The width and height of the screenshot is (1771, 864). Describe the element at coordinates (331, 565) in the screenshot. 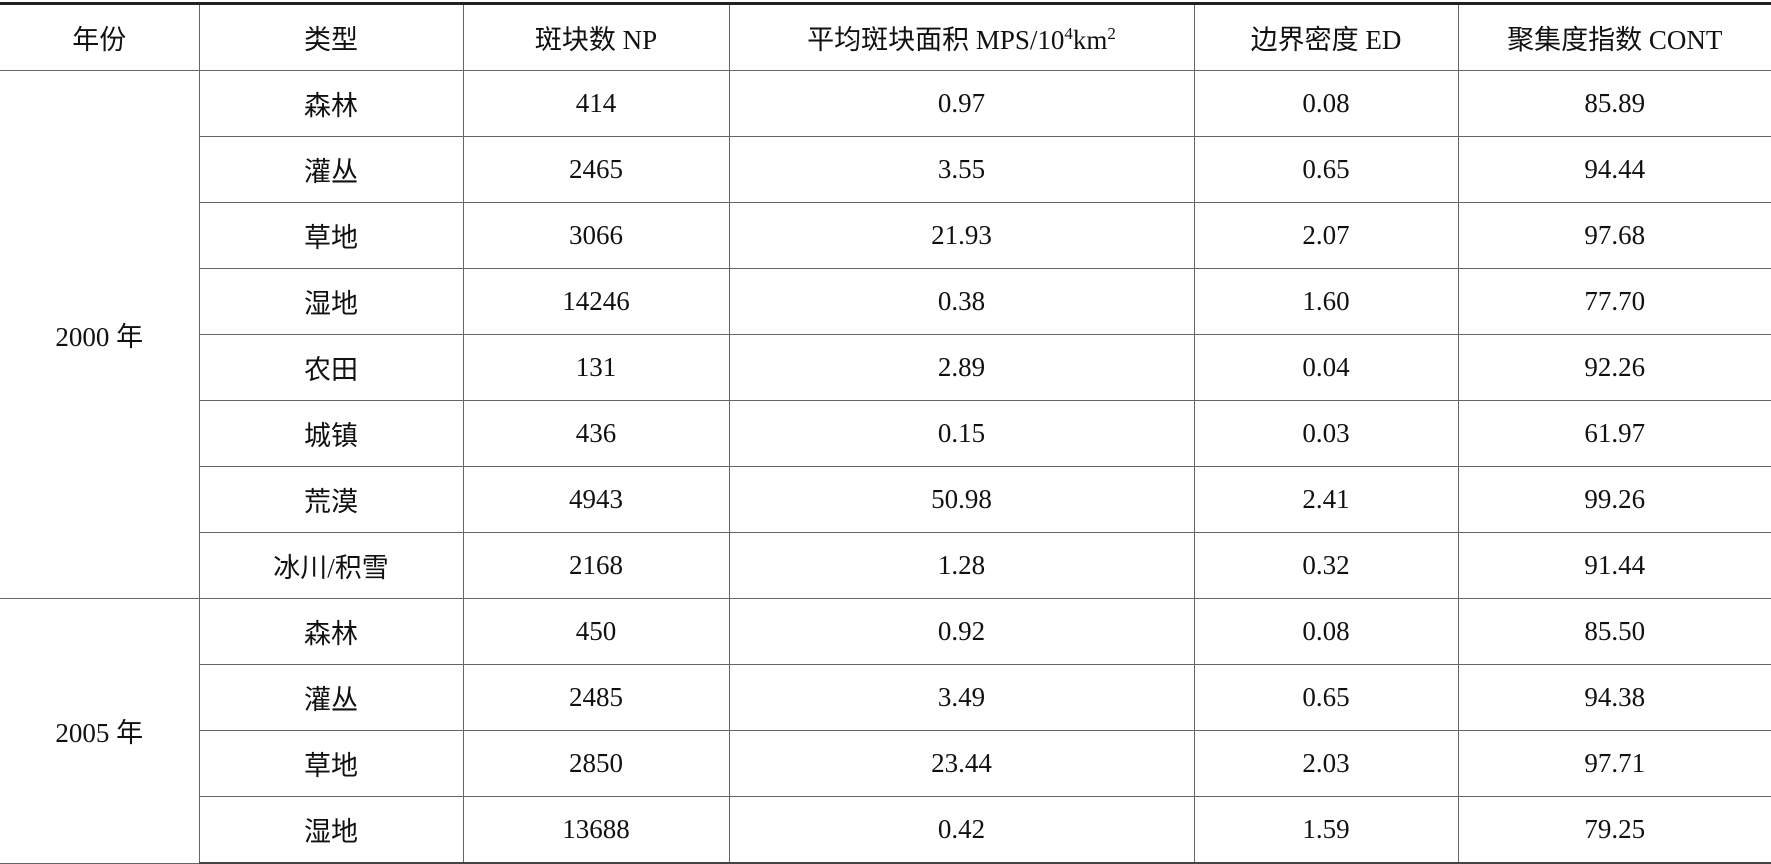

I see `type-cell: 冰川/积雪` at that location.